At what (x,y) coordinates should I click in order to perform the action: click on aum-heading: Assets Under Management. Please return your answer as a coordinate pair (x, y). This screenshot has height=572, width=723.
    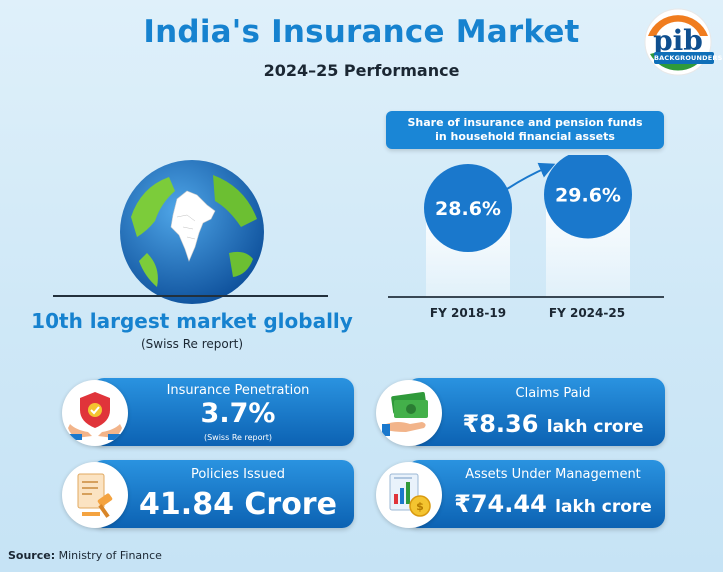
    Looking at the image, I should click on (553, 474).